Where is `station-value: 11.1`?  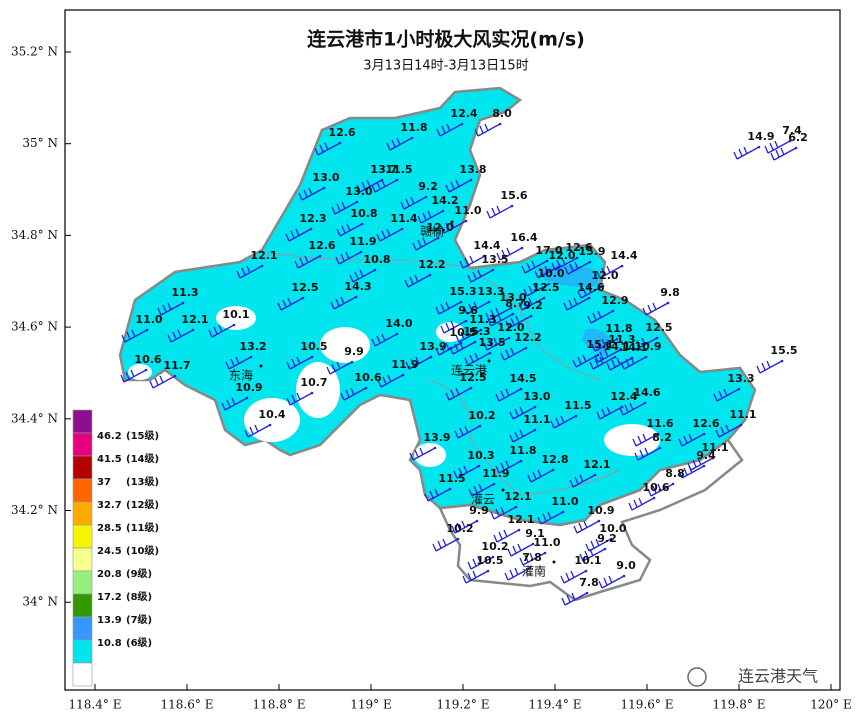
station-value: 11.1 is located at coordinates (742, 414).